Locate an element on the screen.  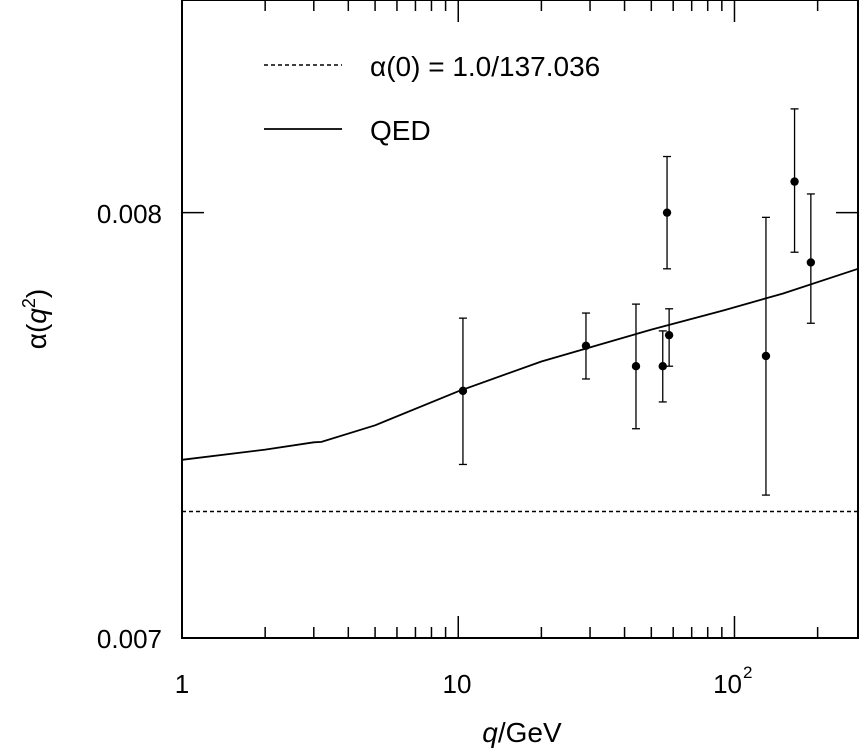
y-tick-label: 0.007 is located at coordinates (129, 639).